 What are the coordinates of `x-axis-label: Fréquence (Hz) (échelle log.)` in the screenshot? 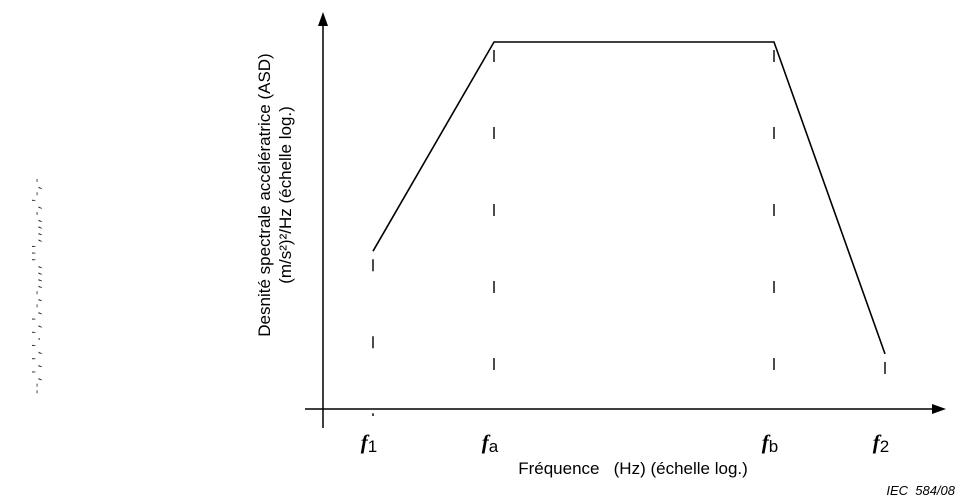 It's located at (633, 468).